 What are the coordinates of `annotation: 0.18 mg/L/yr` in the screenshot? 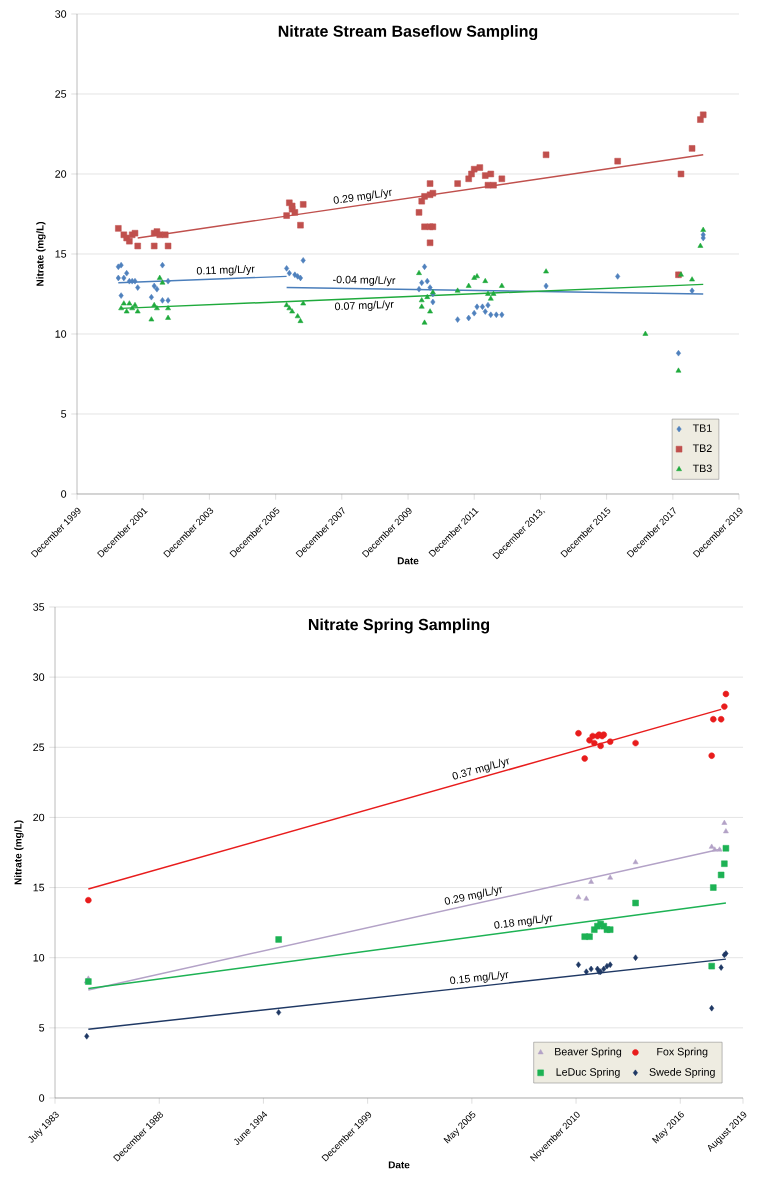 It's located at (523, 921).